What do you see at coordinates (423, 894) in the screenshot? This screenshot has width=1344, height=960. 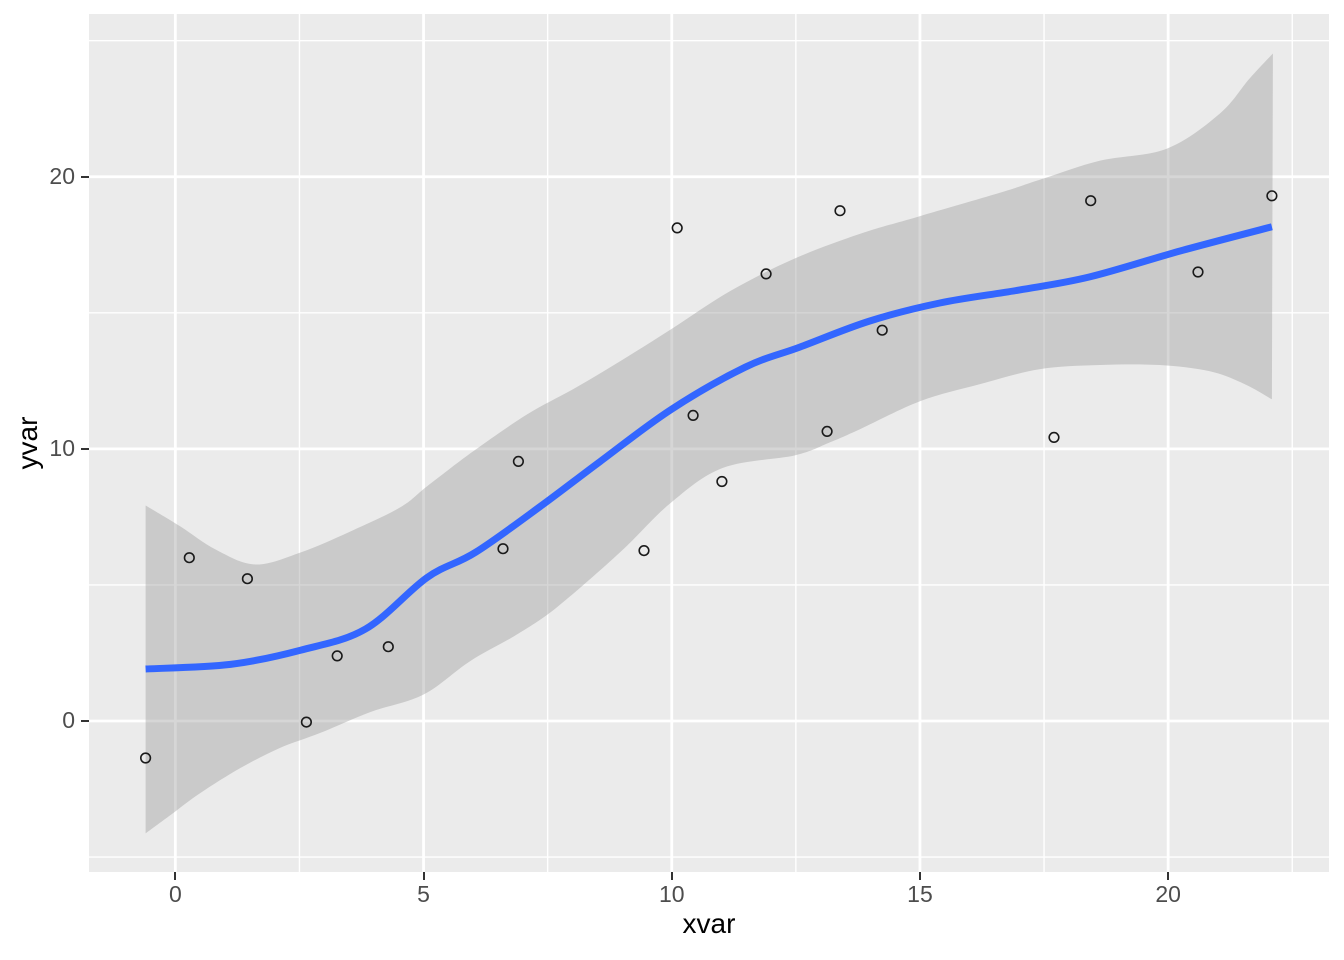 I see `x-tick-label: 5` at bounding box center [423, 894].